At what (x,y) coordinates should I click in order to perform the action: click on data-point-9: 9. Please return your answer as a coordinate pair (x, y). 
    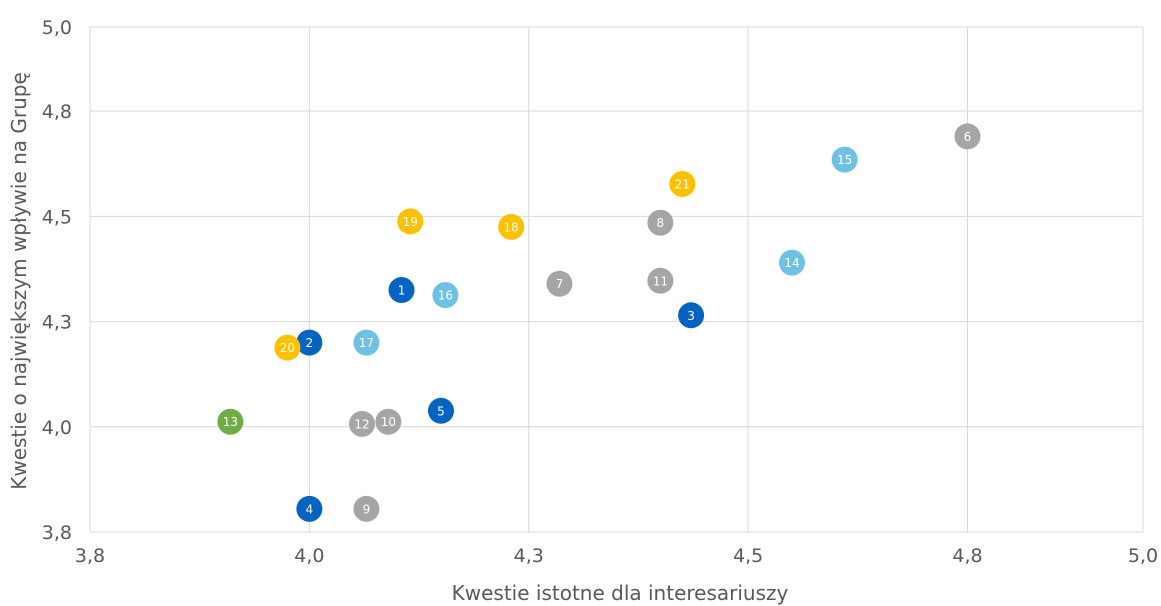
    Looking at the image, I should click on (366, 508).